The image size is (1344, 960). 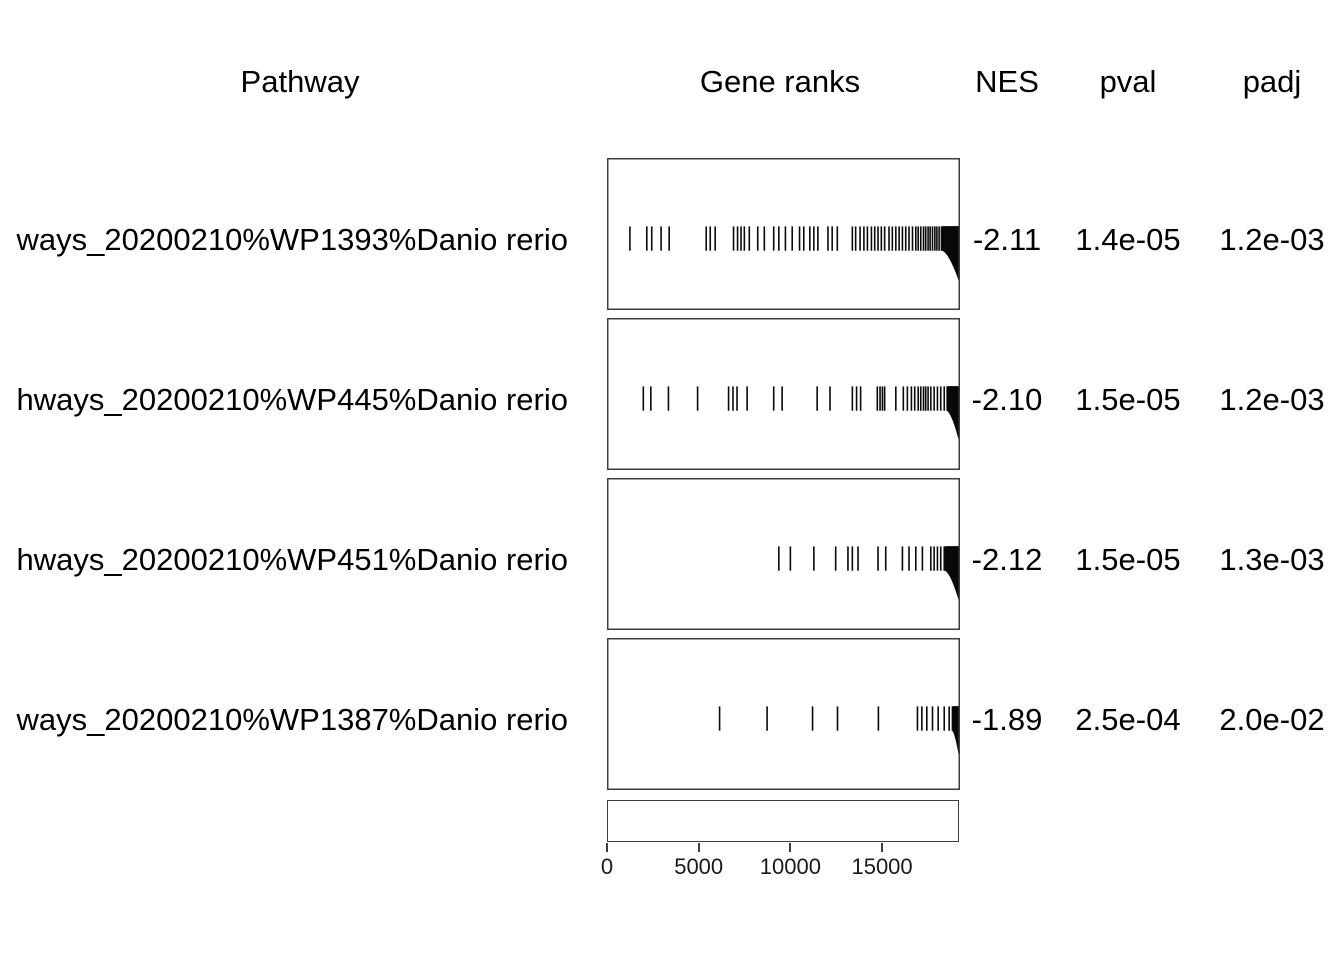 I want to click on column-header-padj: padj, so click(x=1272, y=81).